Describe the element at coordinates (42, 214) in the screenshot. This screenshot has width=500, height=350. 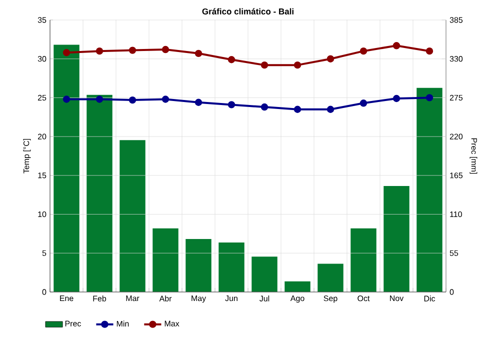
I see `y-tick-label: 10` at that location.